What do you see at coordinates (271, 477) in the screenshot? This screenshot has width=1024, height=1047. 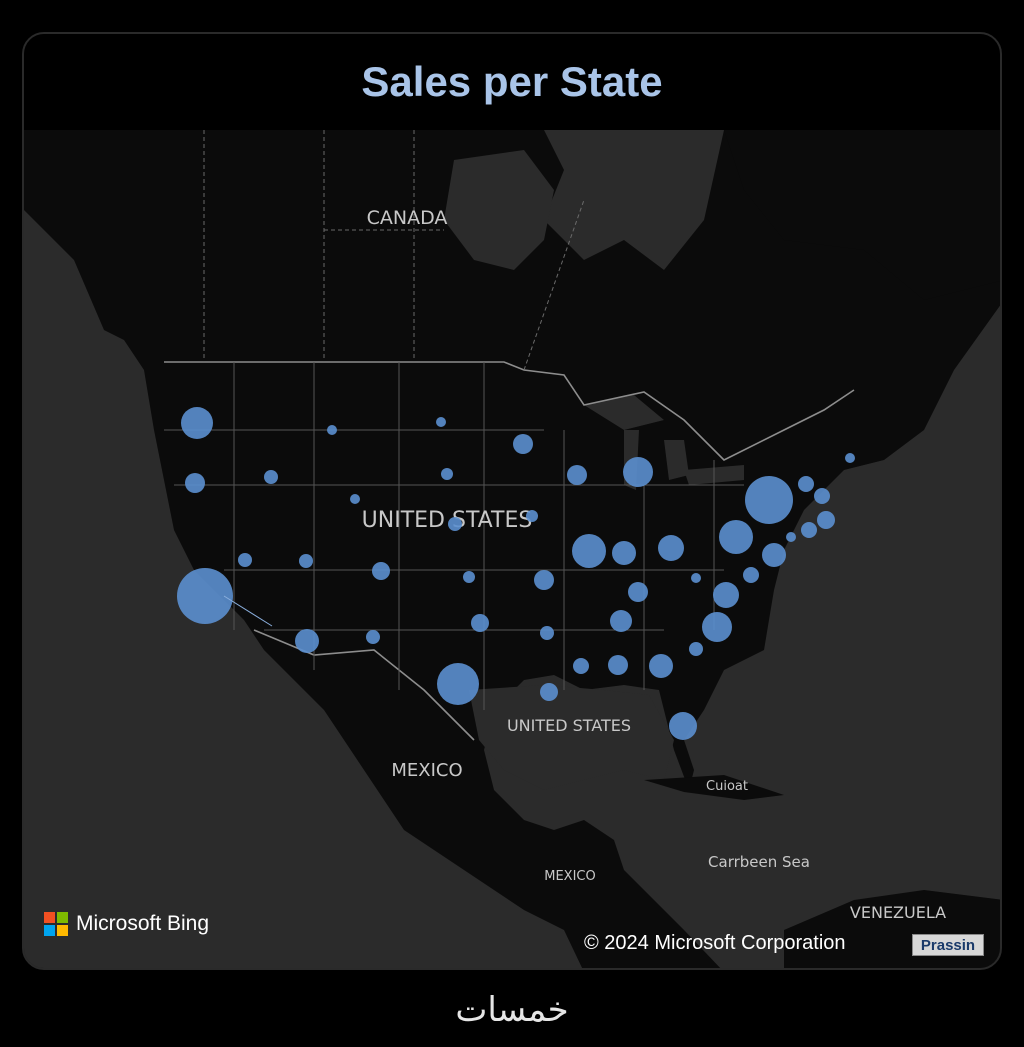 I see `bubble-idaho` at bounding box center [271, 477].